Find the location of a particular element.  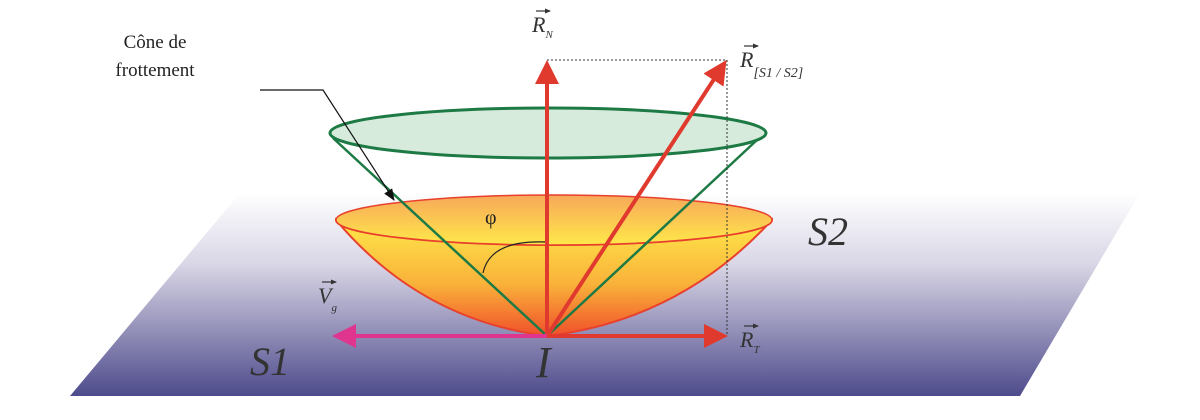

label-contact-point: I is located at coordinates (544, 362).